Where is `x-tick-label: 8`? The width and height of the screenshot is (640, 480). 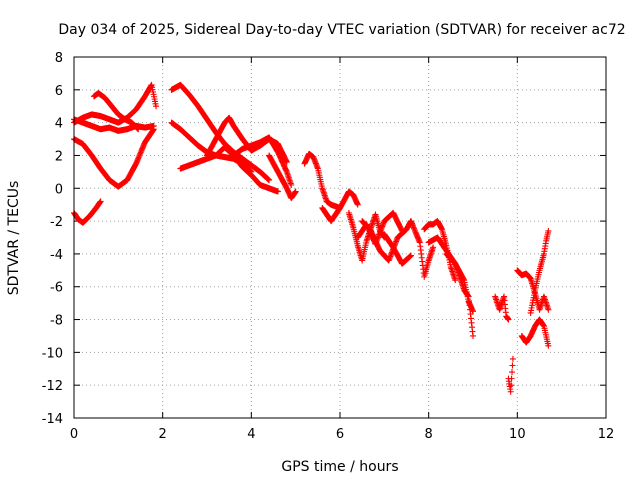
x-tick-label: 8 is located at coordinates (429, 434).